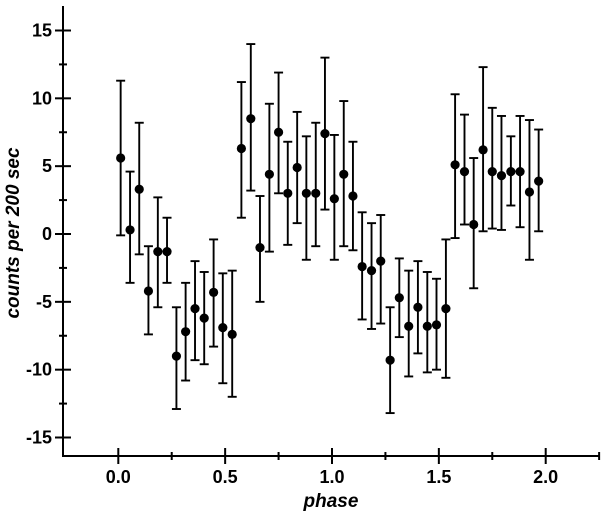  What do you see at coordinates (331, 477) in the screenshot?
I see `x-tick-label: 1.0` at bounding box center [331, 477].